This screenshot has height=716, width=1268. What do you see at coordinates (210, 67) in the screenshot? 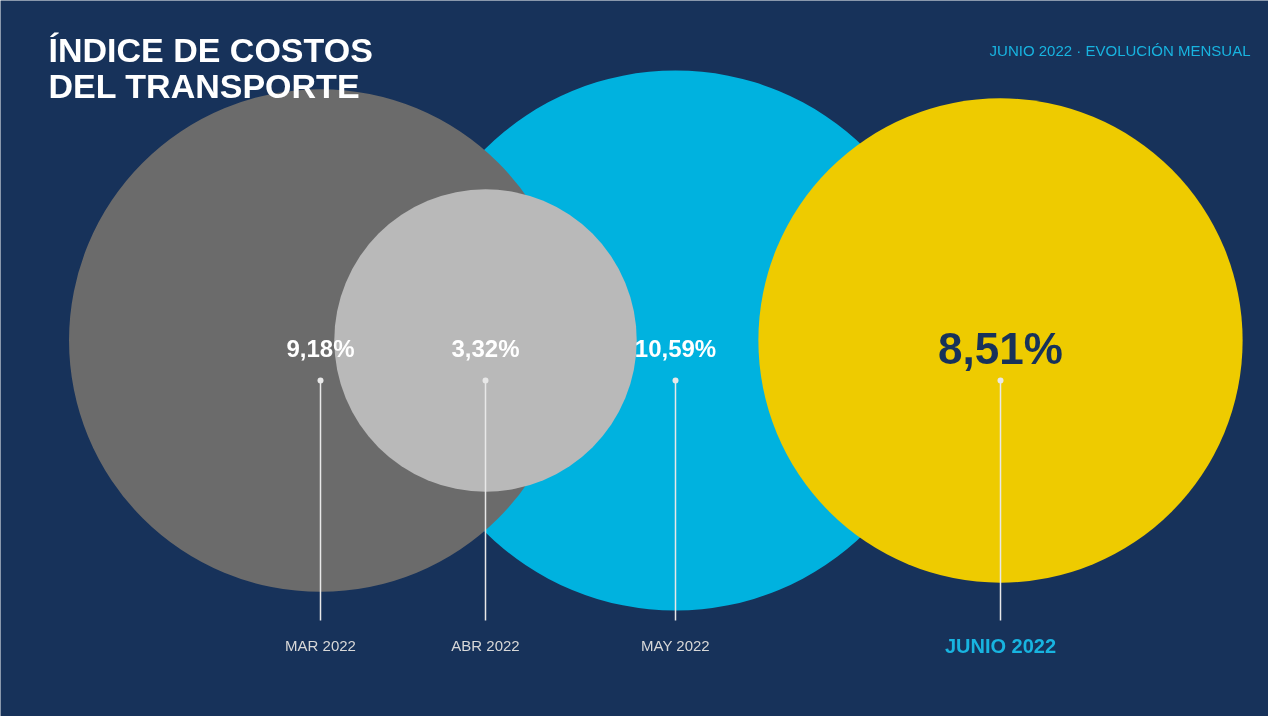
I see `text: ÍNDICE DE COSTOS DEL TRANSPORTE` at bounding box center [210, 67].